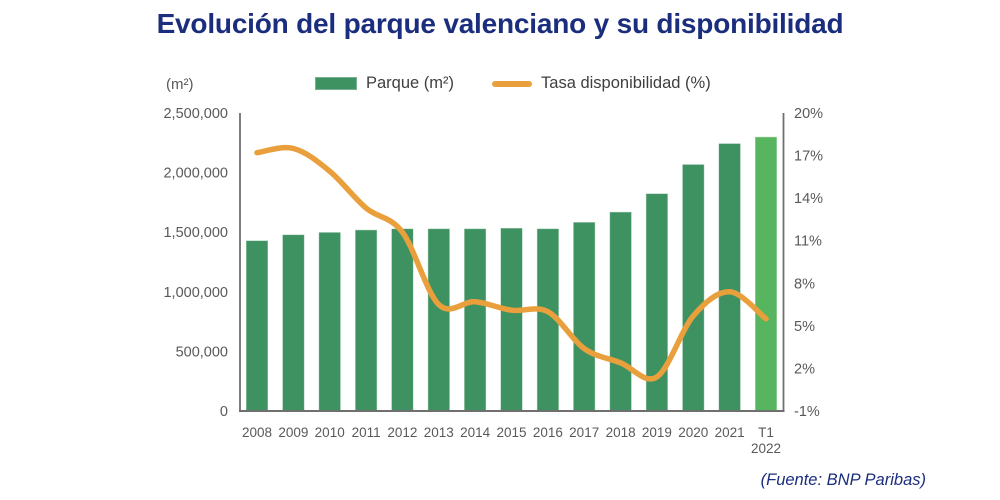 The height and width of the screenshot is (500, 1000). What do you see at coordinates (584, 316) in the screenshot?
I see `bar-2017` at bounding box center [584, 316].